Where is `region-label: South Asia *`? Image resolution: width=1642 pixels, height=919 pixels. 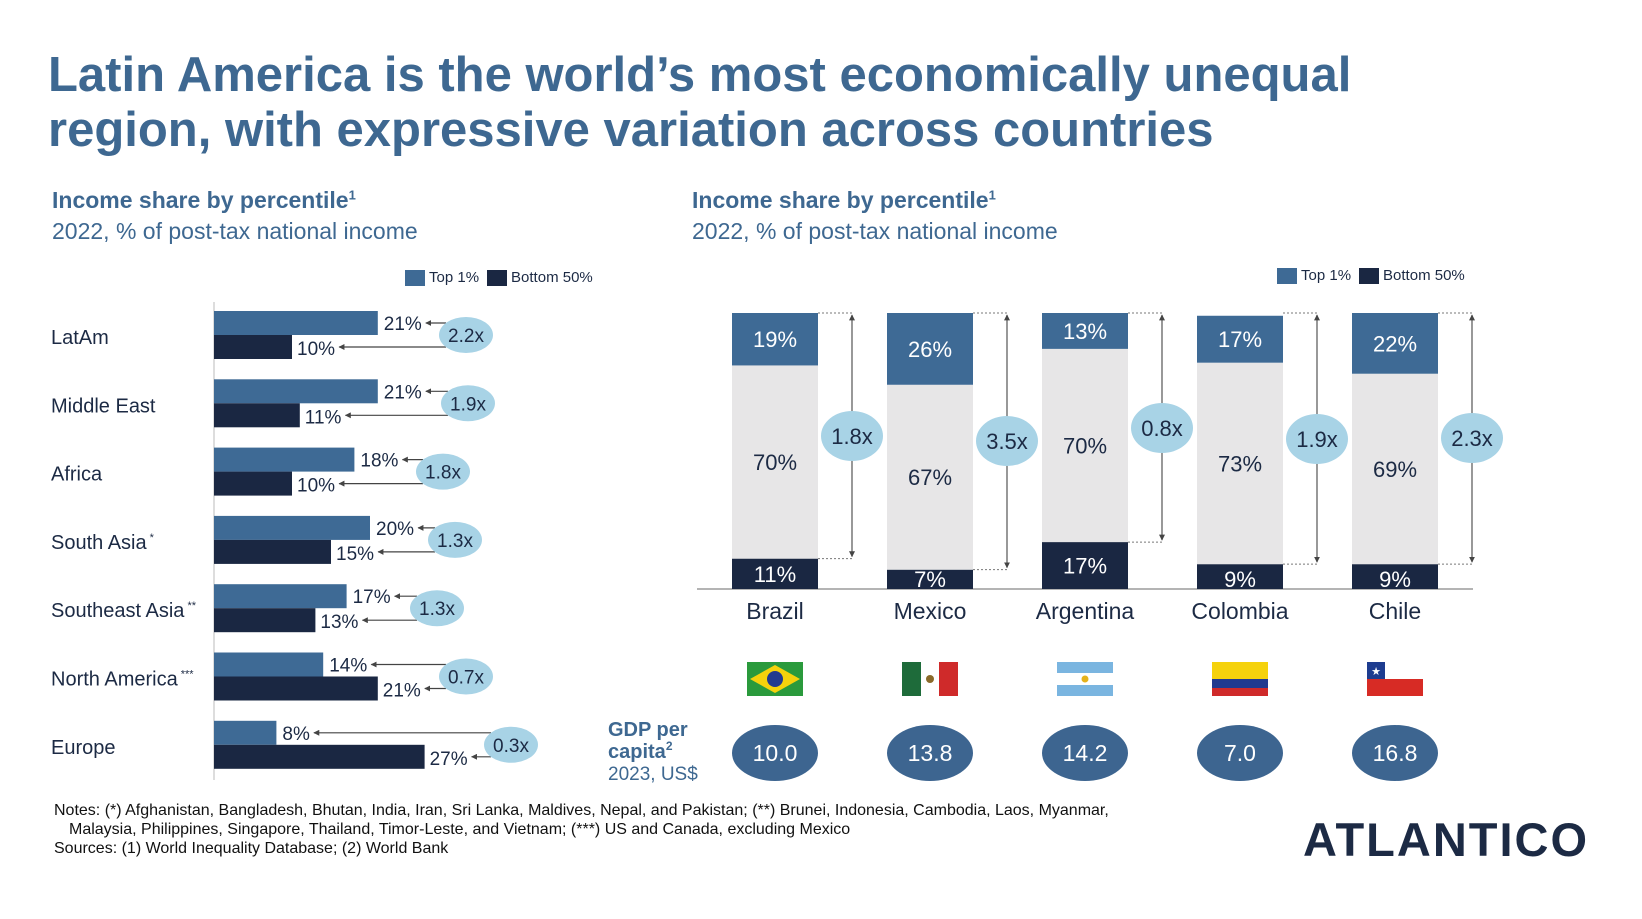 region-label: South Asia * is located at coordinates (103, 543).